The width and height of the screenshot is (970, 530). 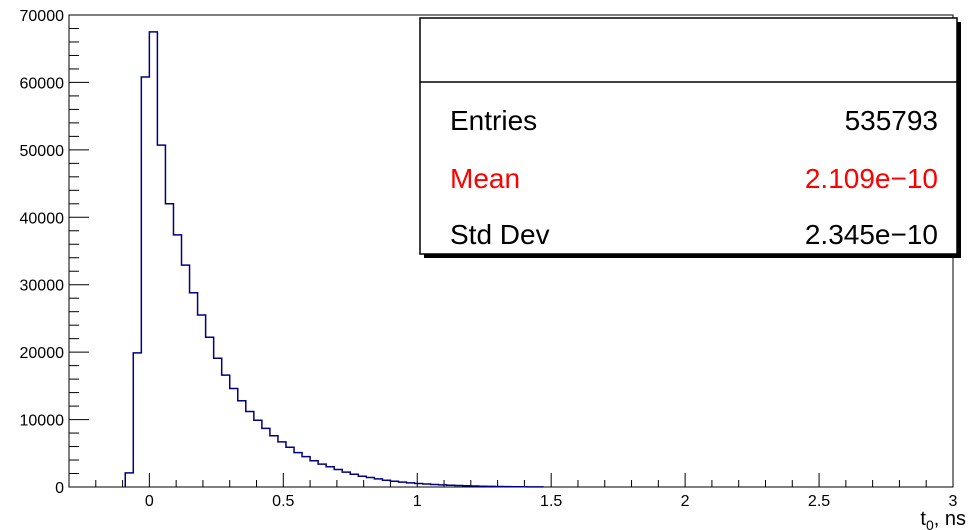 I want to click on stats-entries-label: Entries, so click(x=493, y=120).